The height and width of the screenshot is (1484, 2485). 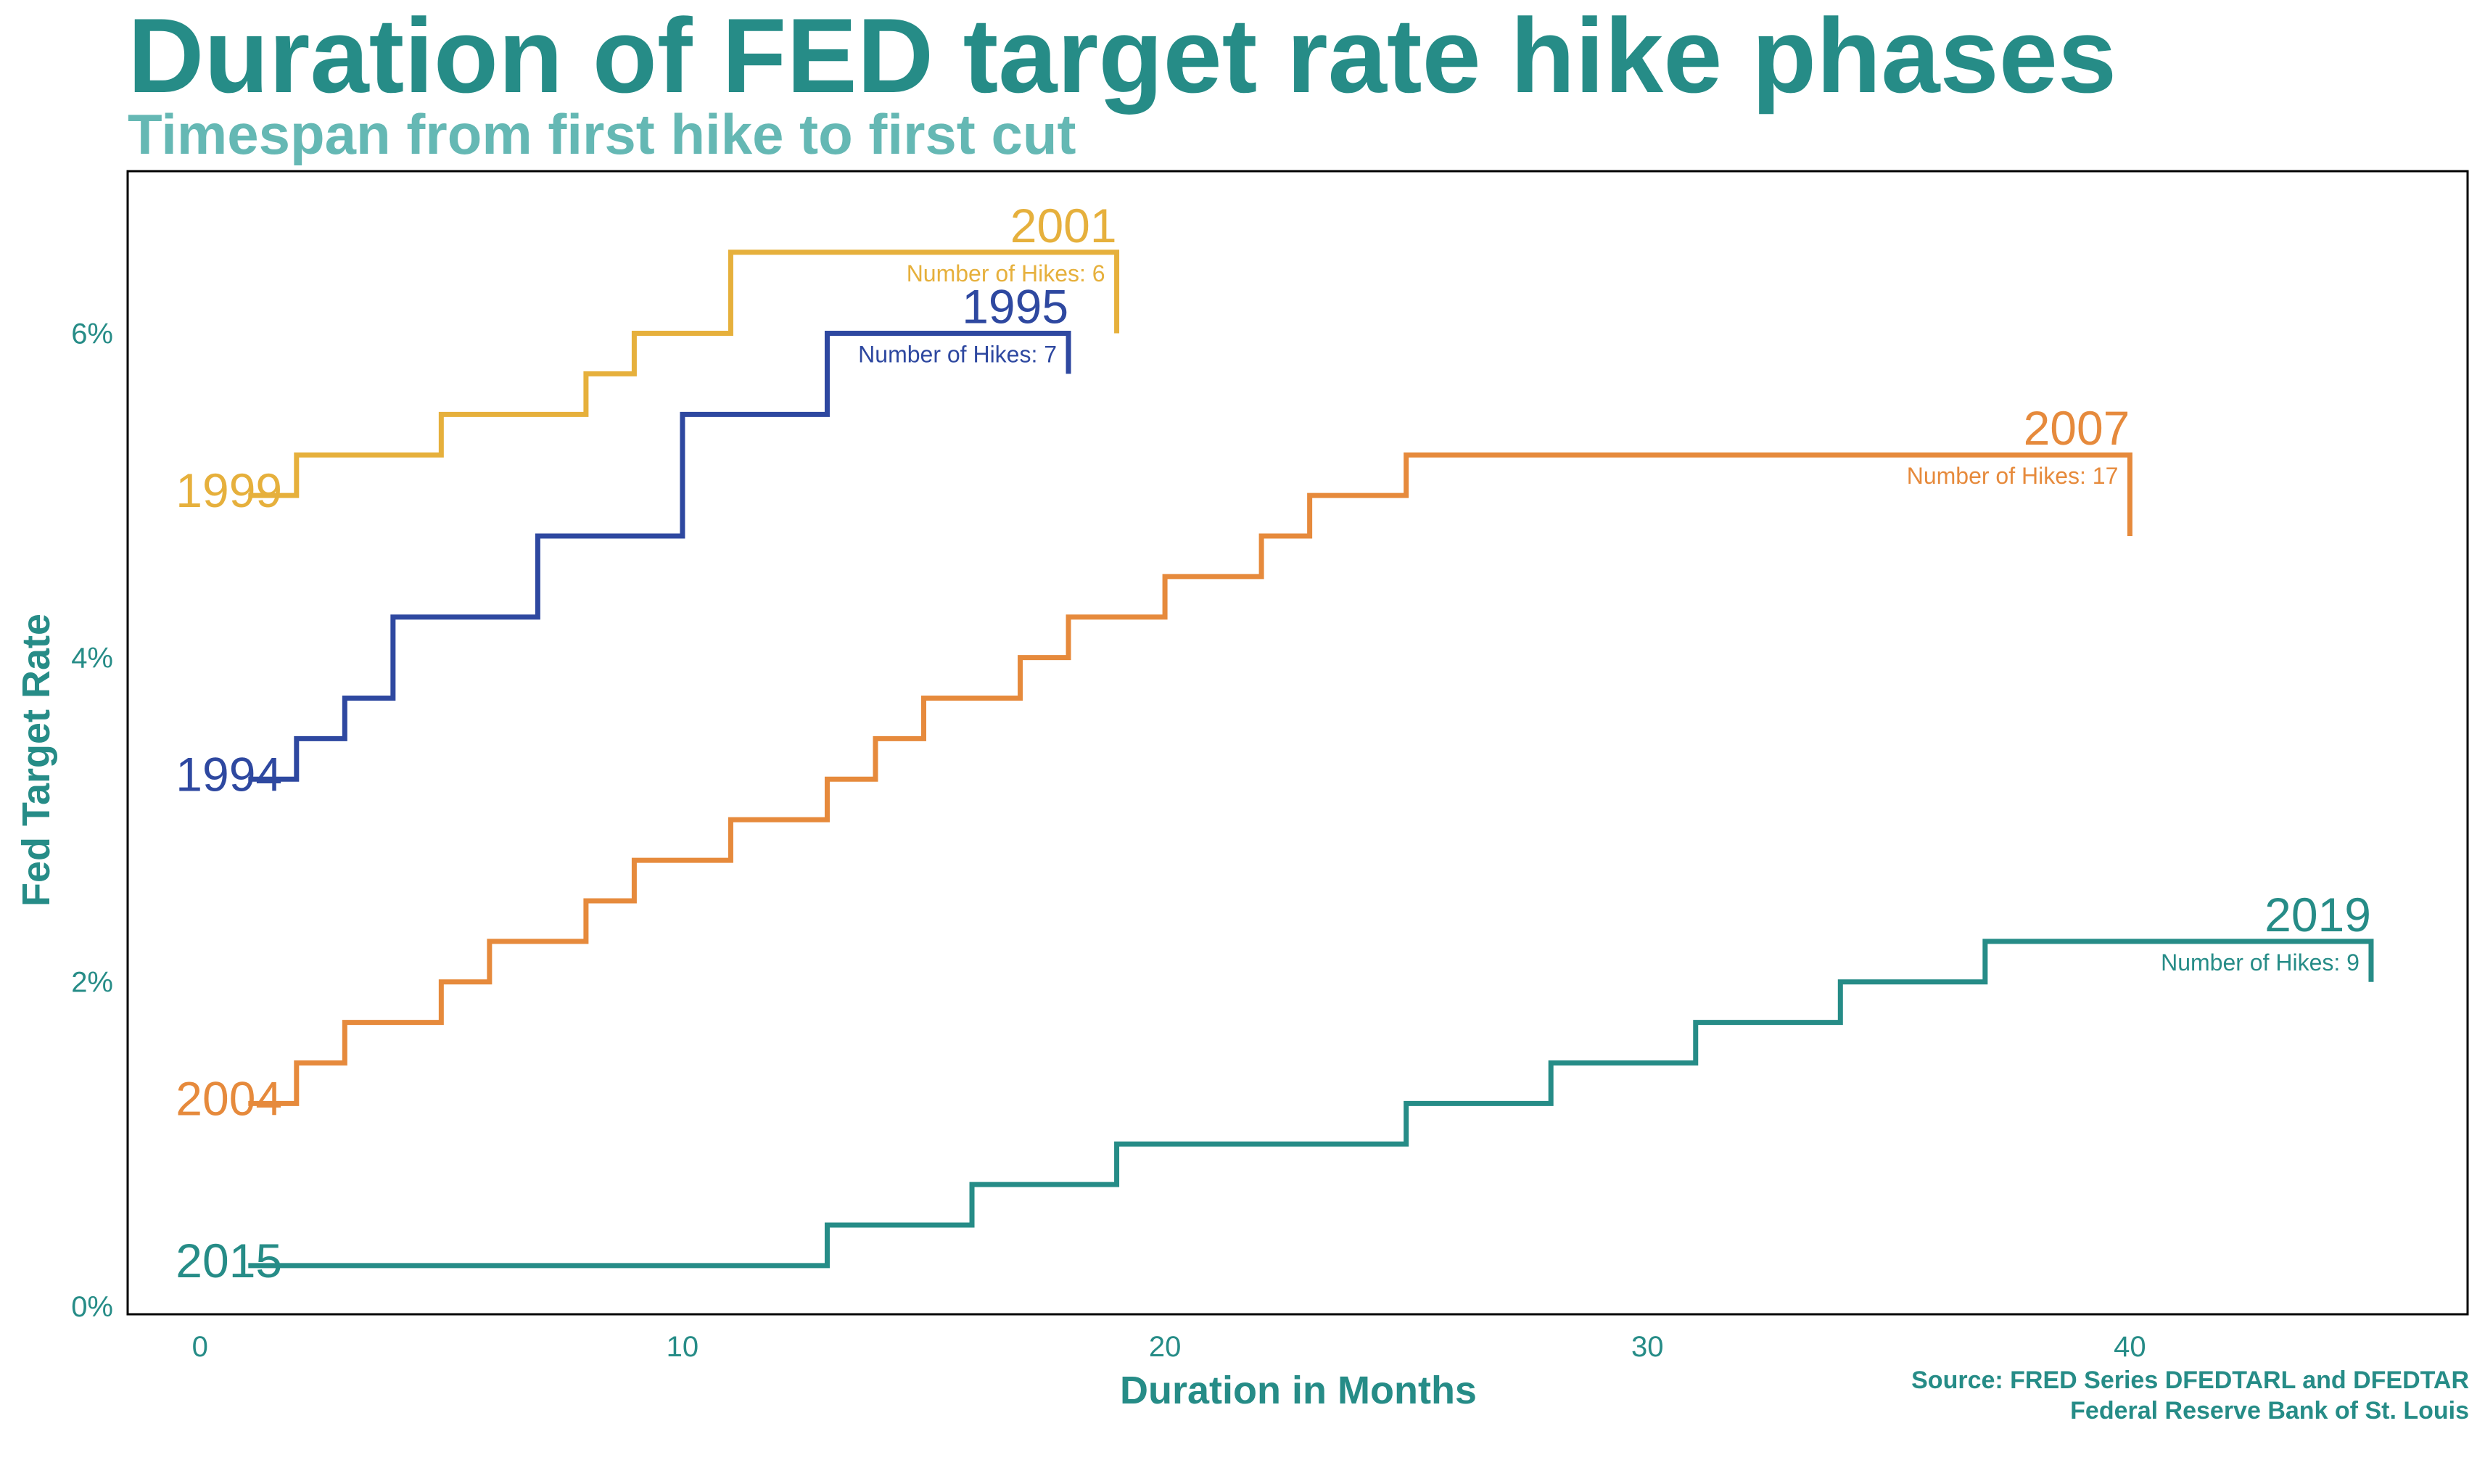 What do you see at coordinates (2013, 476) in the screenshot?
I see `hikes-label: Number of Hikes: 17` at bounding box center [2013, 476].